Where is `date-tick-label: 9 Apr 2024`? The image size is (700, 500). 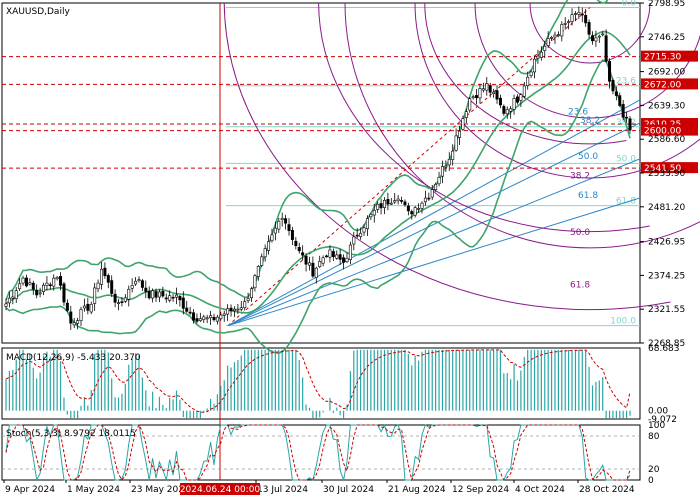 date-tick-label: 9 Apr 2024 is located at coordinates (30, 490).